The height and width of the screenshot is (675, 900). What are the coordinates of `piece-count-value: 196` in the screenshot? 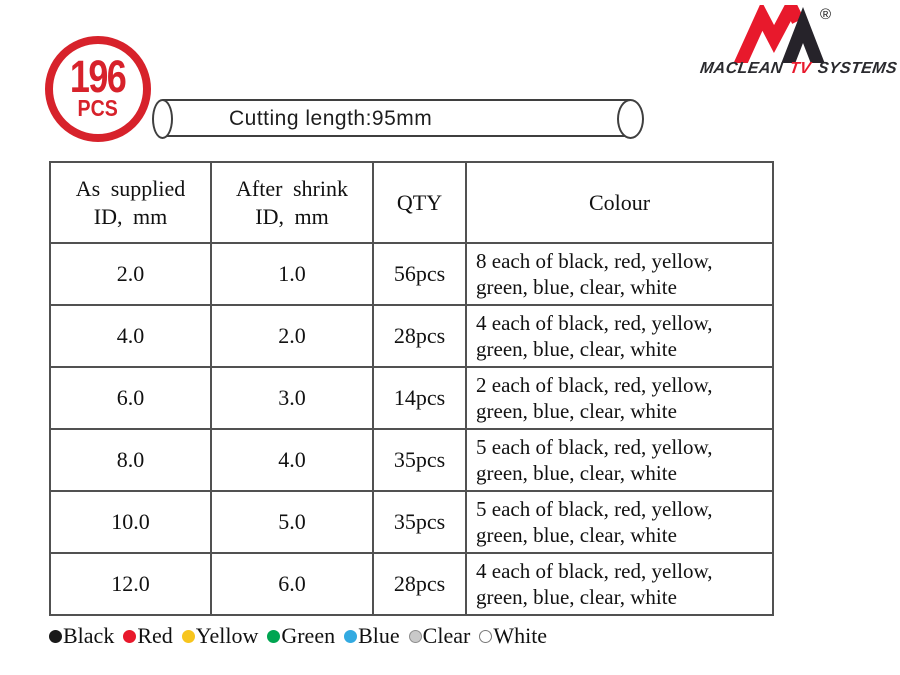 It's located at (98, 76).